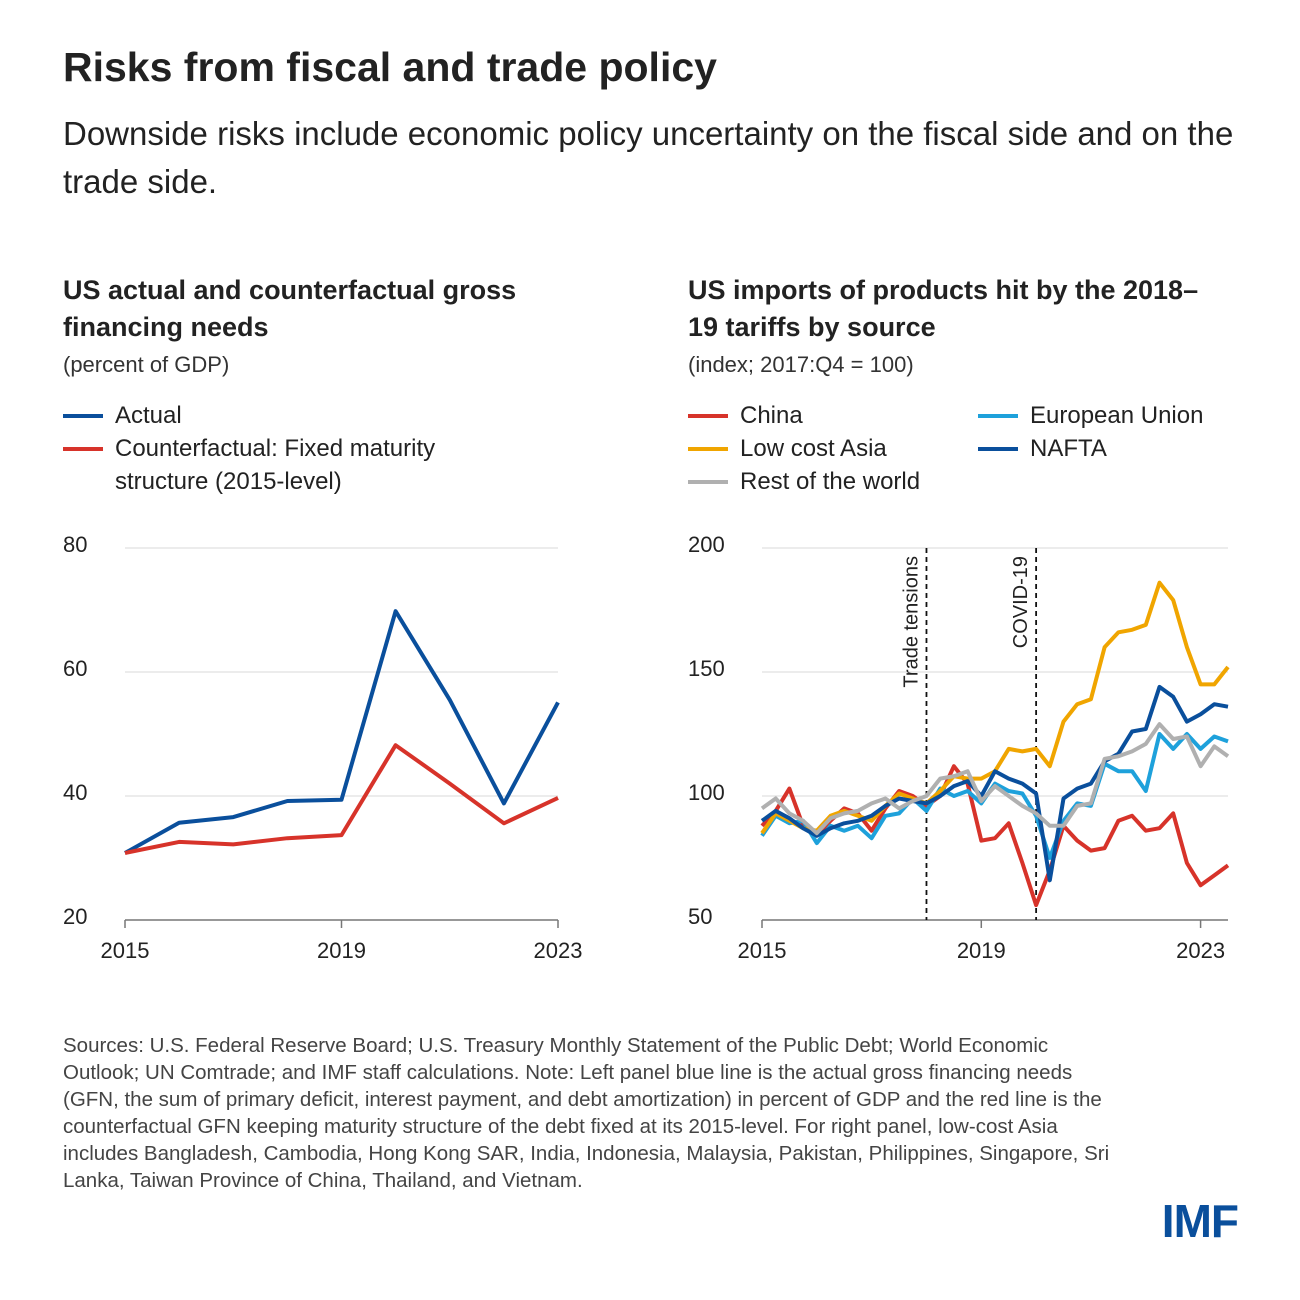 Image resolution: width=1300 pixels, height=1300 pixels. What do you see at coordinates (1117, 415) in the screenshot?
I see `legend-label: European Union` at bounding box center [1117, 415].